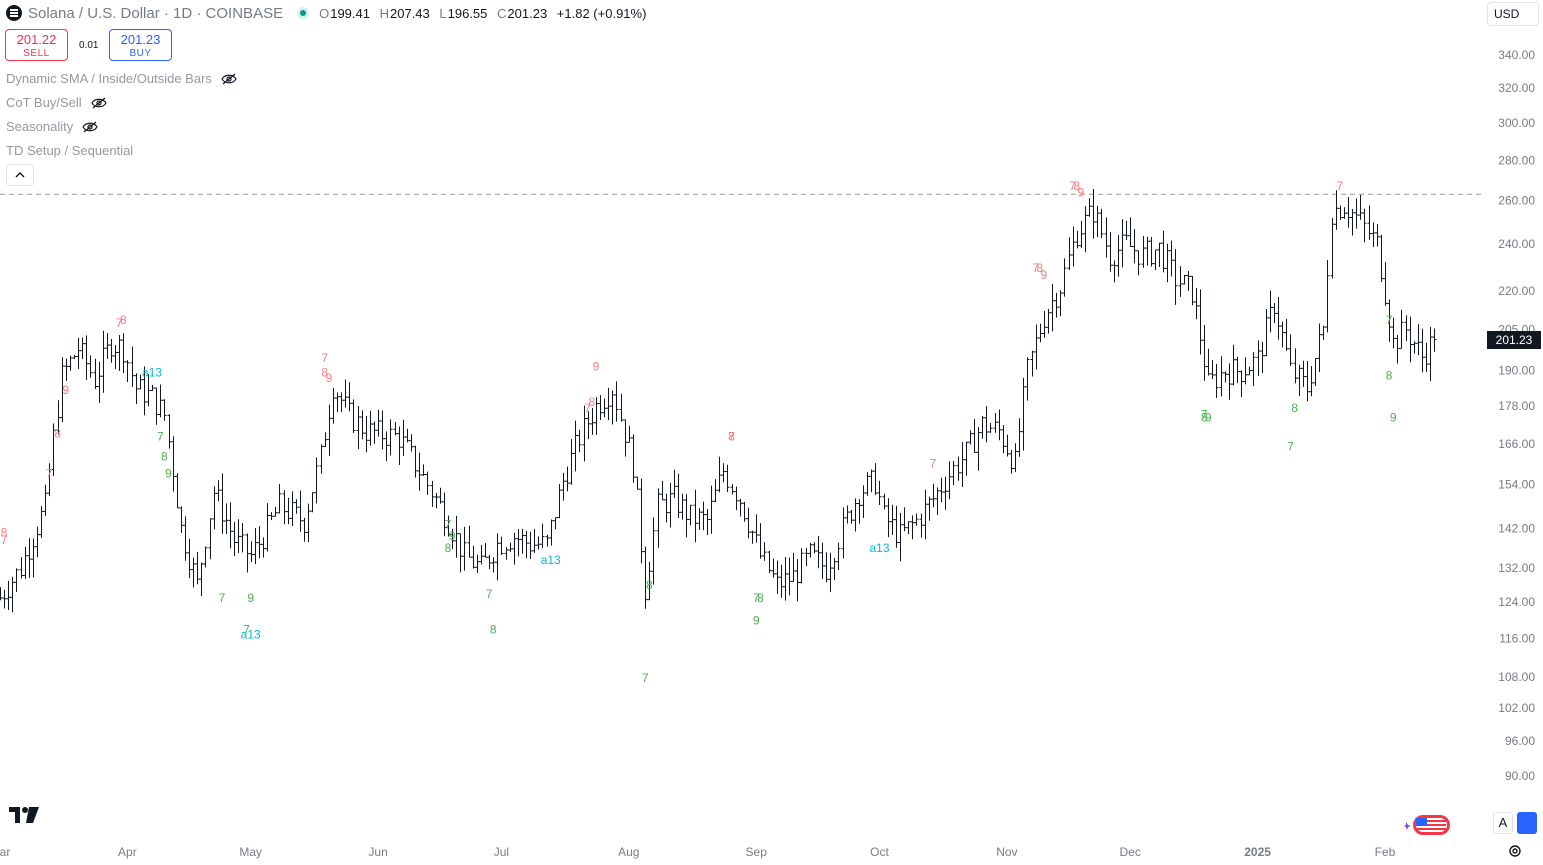  I want to click on collapse-indicators-button, so click(20, 175).